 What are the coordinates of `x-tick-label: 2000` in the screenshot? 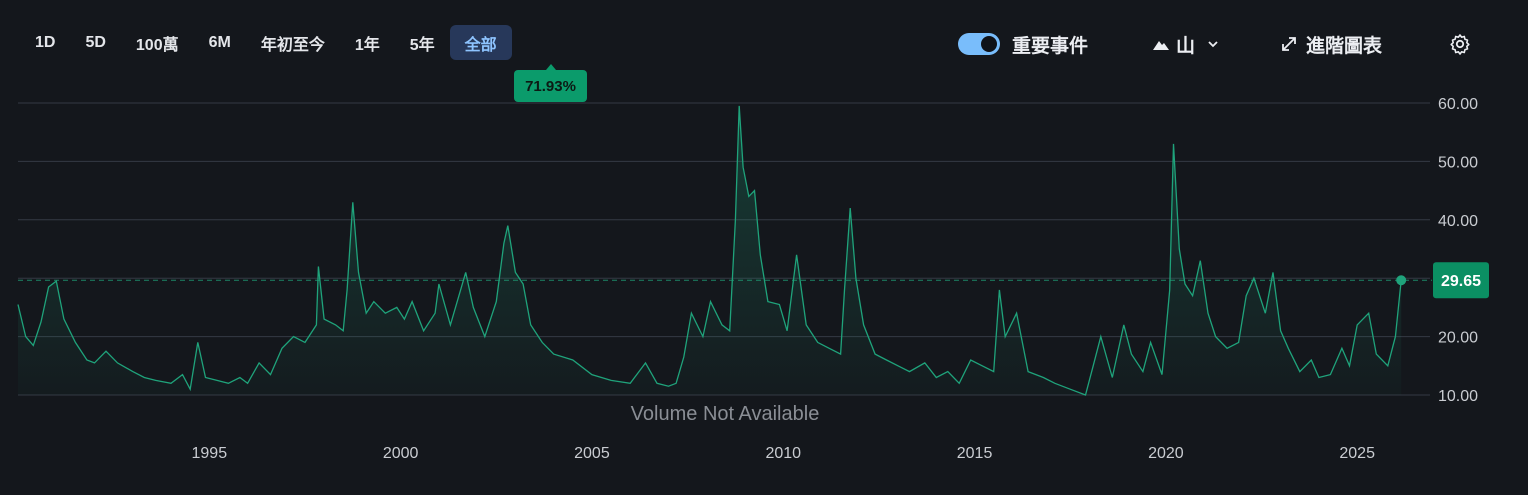 It's located at (401, 453).